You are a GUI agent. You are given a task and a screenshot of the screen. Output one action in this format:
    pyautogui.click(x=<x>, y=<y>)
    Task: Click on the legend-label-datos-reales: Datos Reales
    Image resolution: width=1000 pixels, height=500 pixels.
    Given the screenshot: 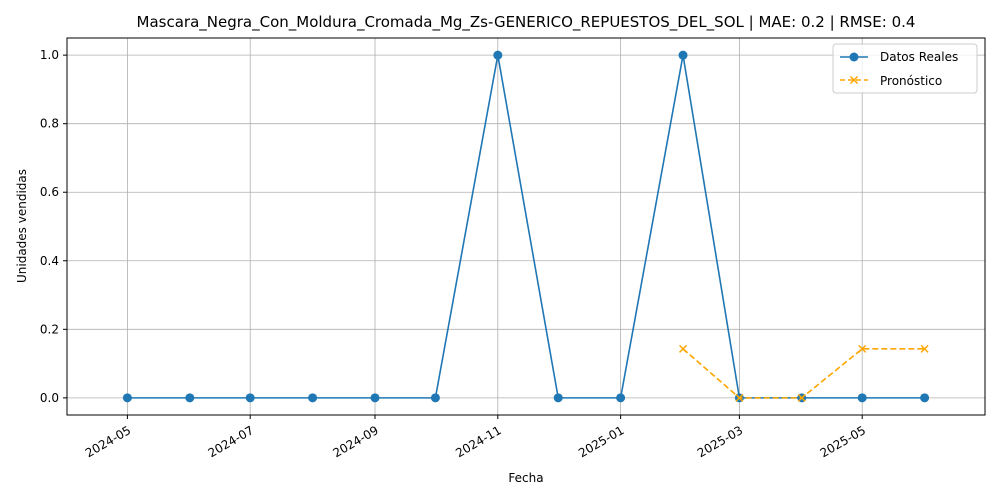 What is the action you would take?
    pyautogui.click(x=919, y=57)
    